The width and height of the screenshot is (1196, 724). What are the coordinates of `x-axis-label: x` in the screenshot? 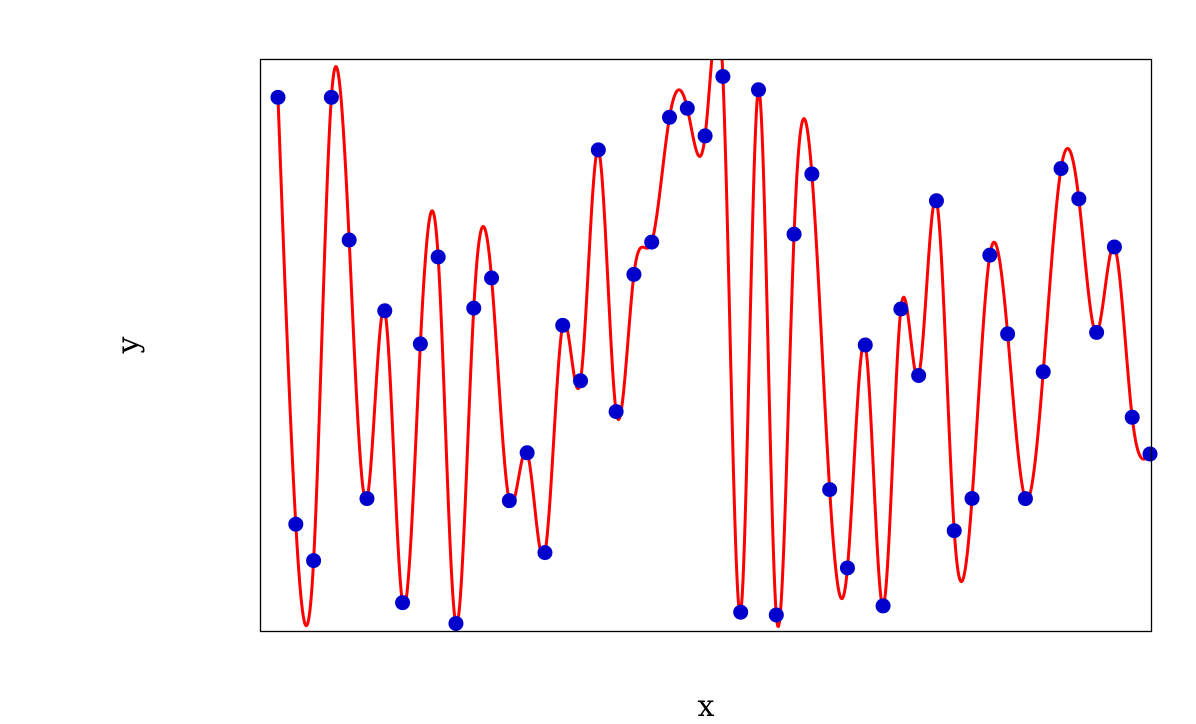 It's located at (706, 706).